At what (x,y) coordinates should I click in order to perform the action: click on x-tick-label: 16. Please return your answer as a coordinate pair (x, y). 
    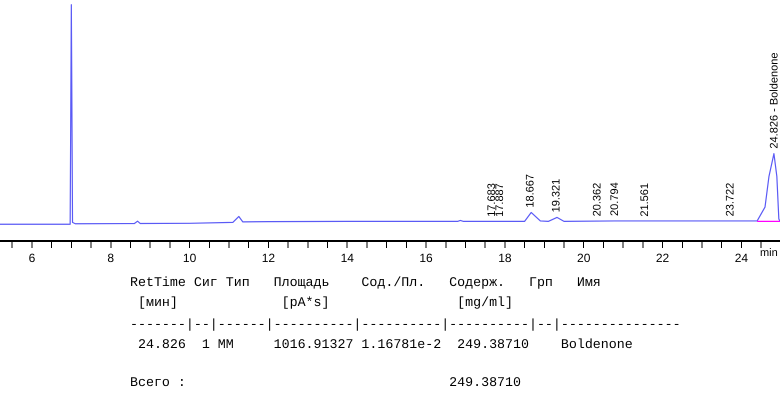
    Looking at the image, I should click on (426, 258).